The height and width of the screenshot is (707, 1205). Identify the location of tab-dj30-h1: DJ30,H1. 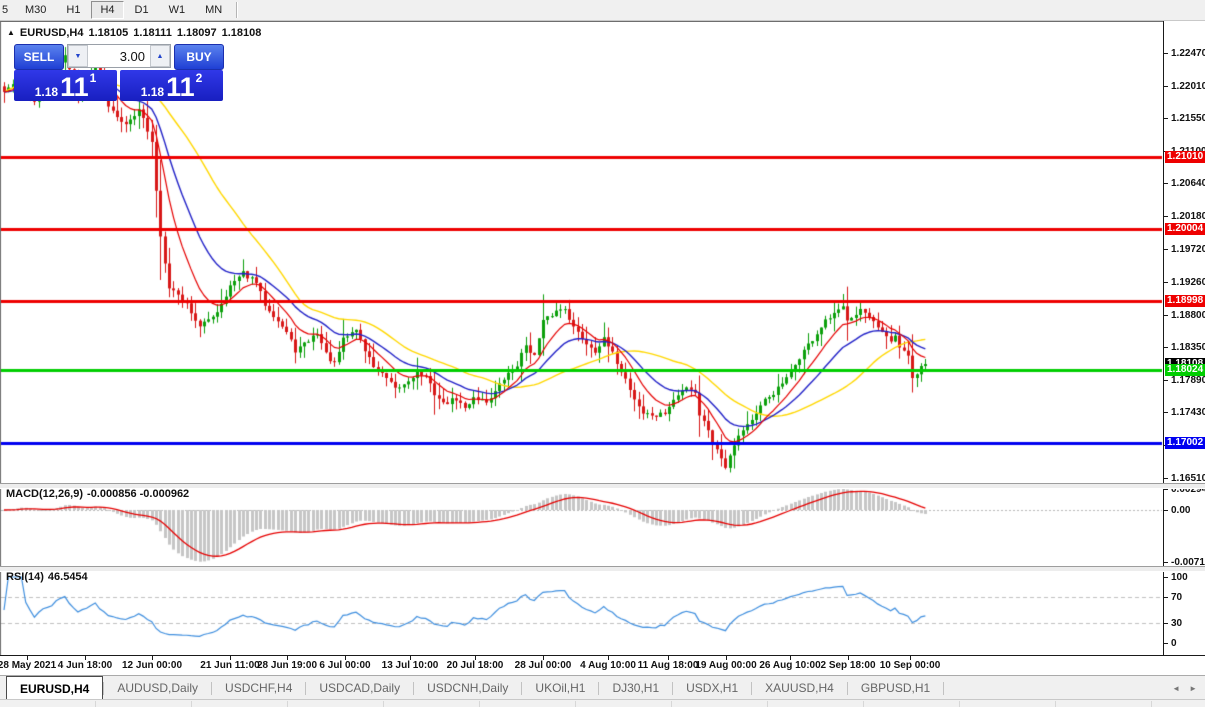
(636, 688).